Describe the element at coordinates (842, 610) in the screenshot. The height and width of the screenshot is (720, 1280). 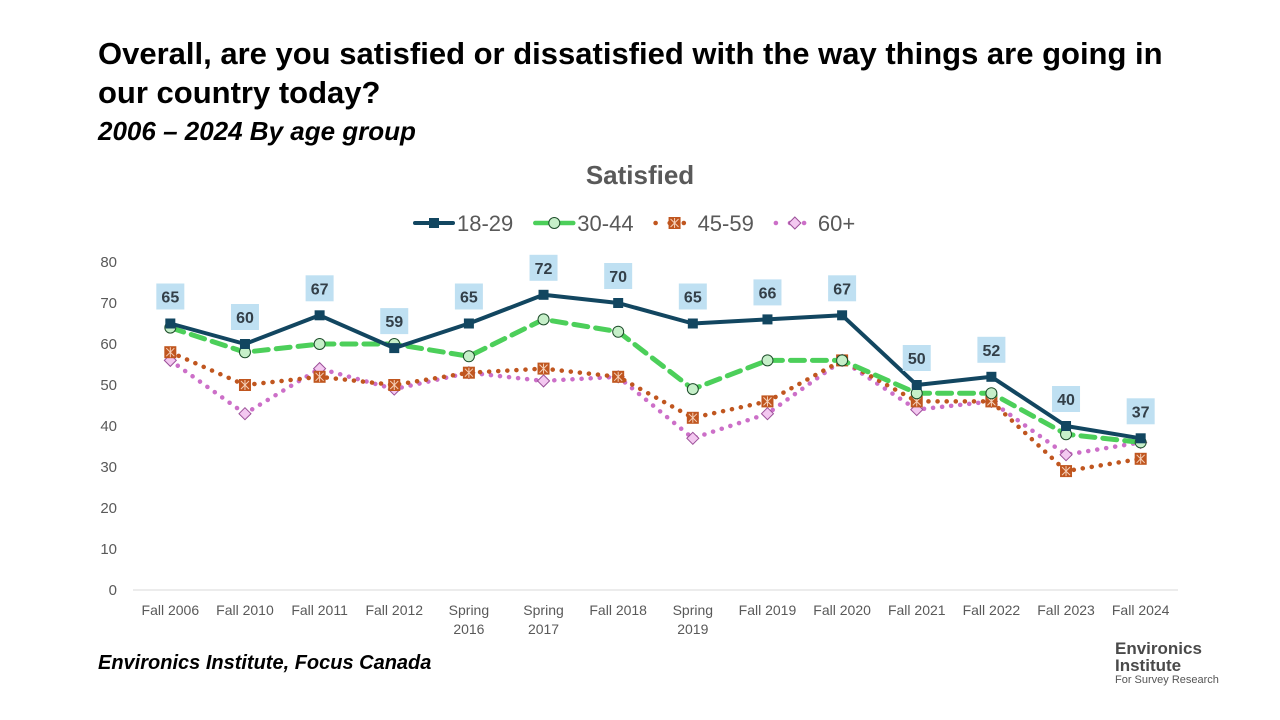
I see `x-tick-label: Fall 2020` at that location.